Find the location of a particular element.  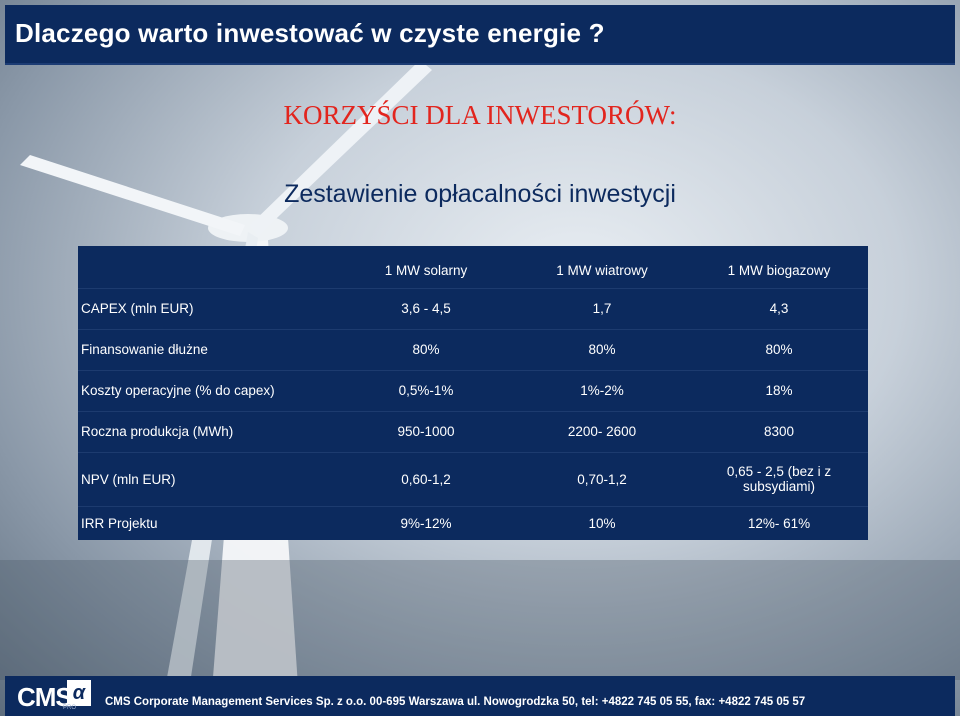

logo-sub-text: PRO is located at coordinates (70, 708).